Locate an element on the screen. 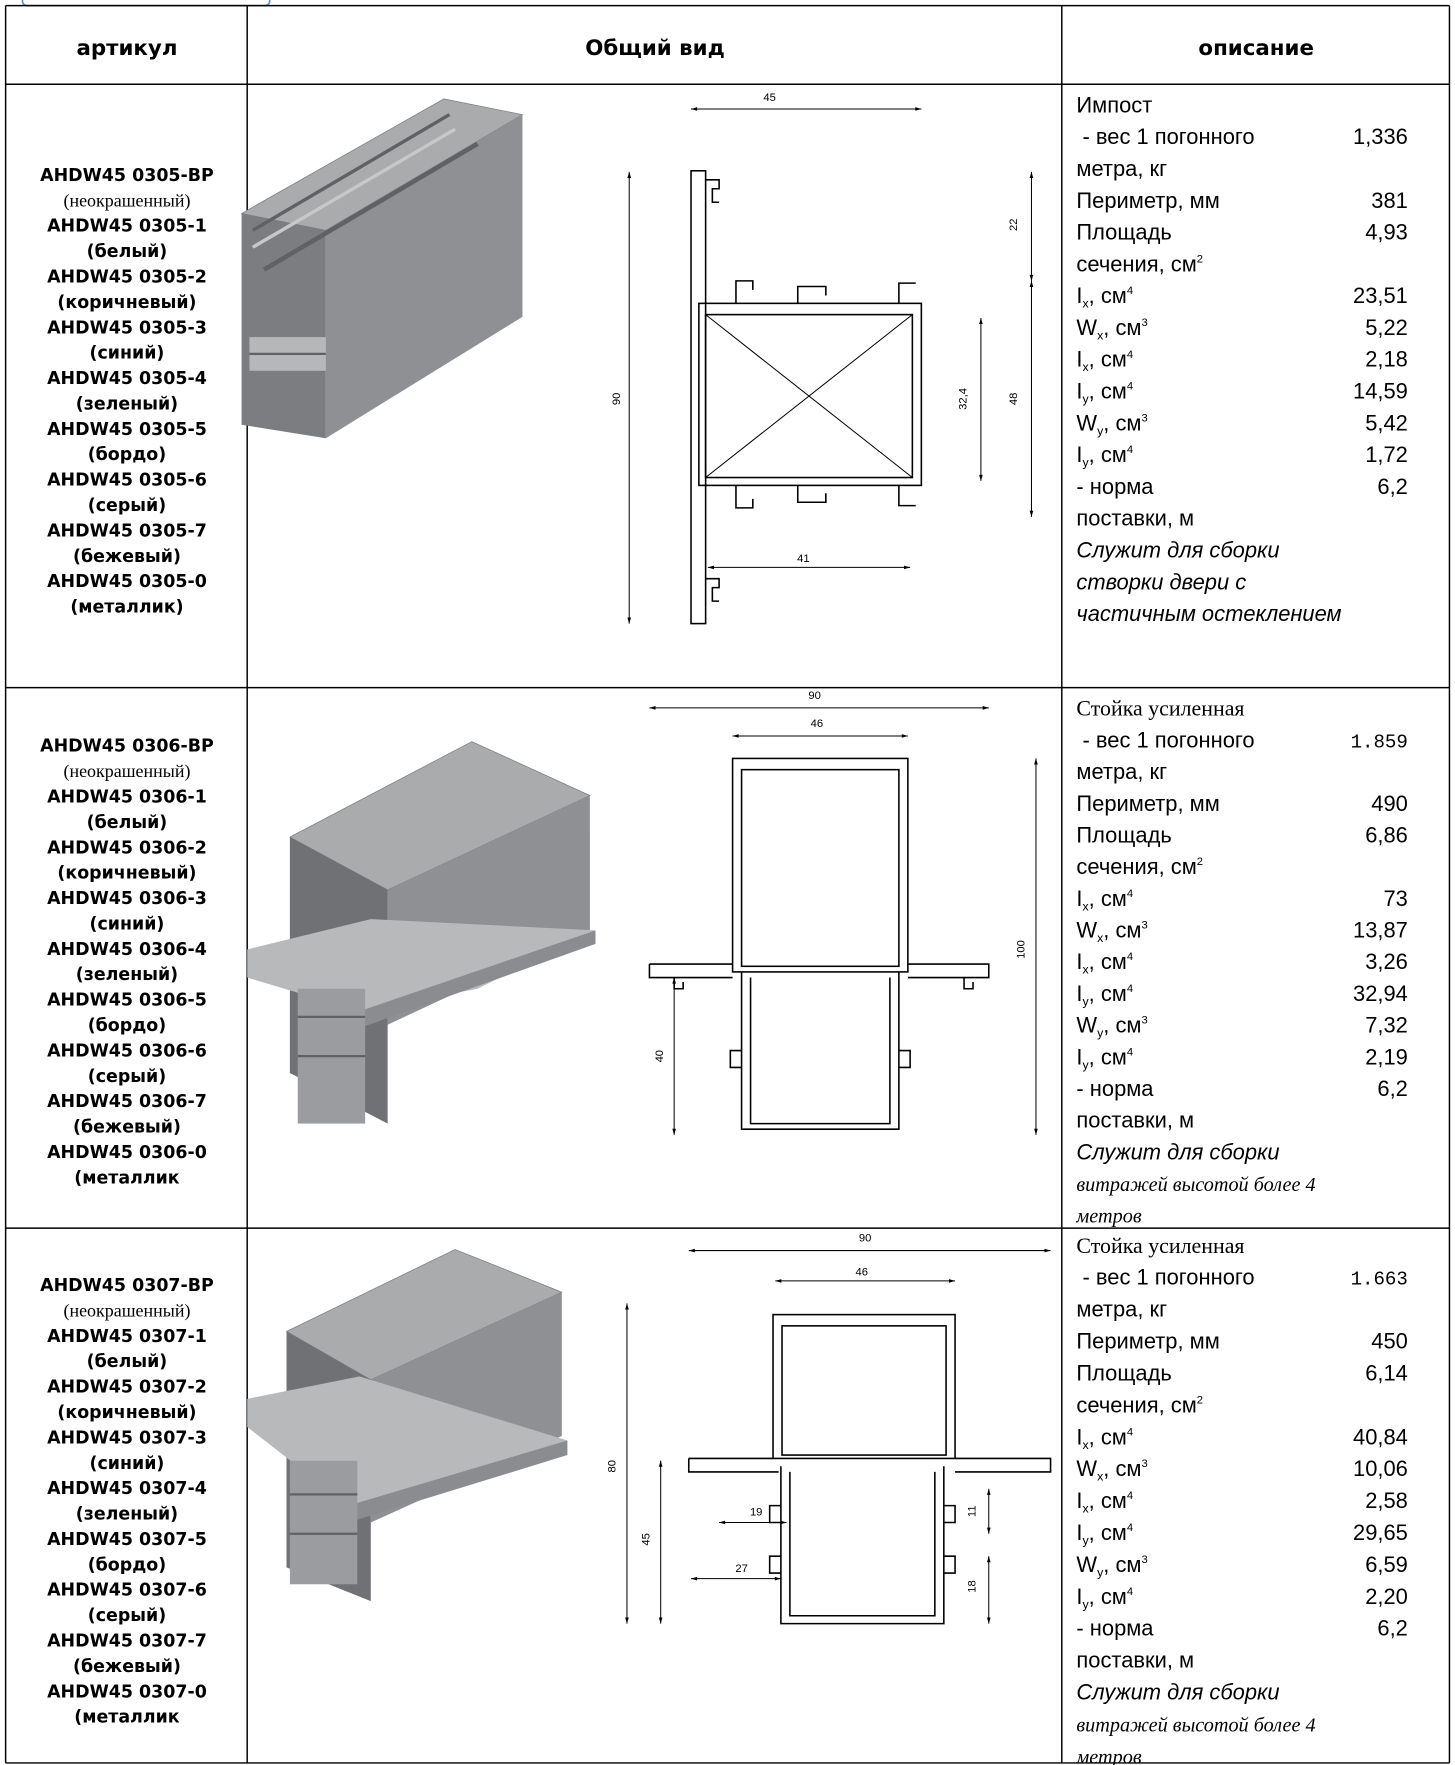 The image size is (1455, 1765). description-line: метров is located at coordinates (1108, 1755).